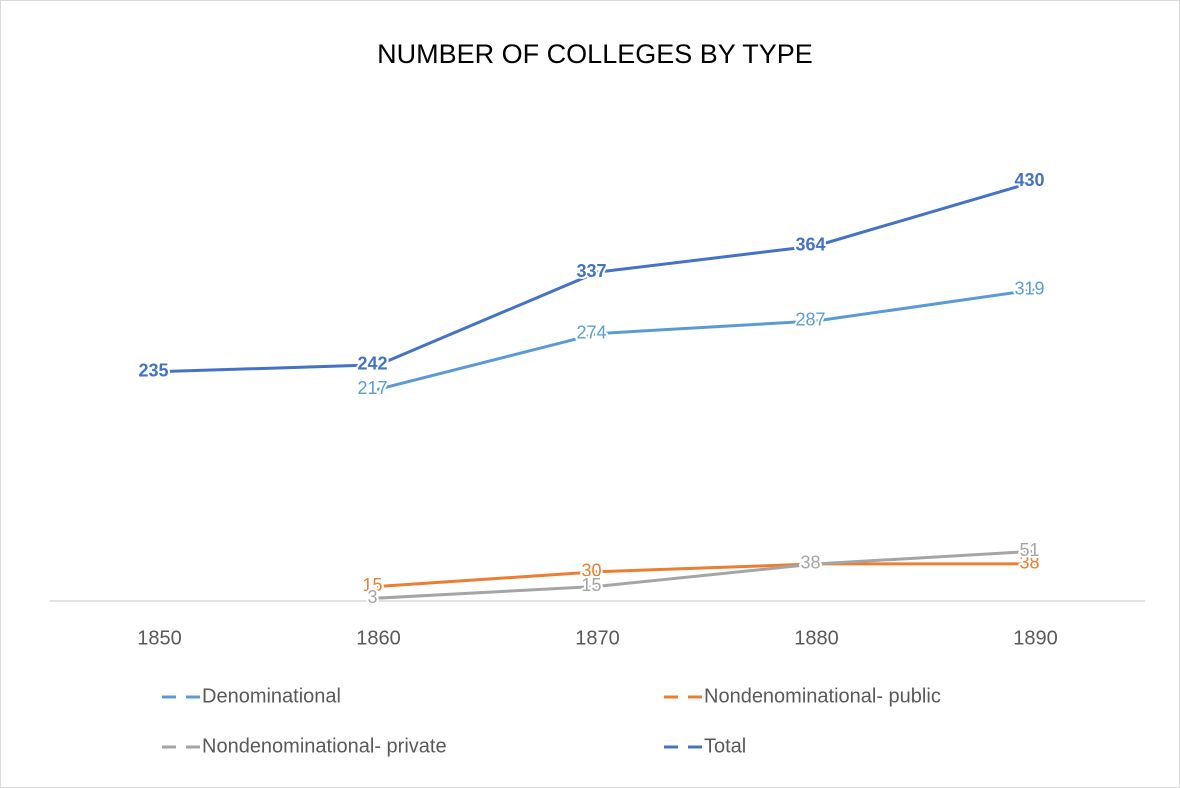 The height and width of the screenshot is (788, 1180). I want to click on x-tick-label: 1860, so click(378, 638).